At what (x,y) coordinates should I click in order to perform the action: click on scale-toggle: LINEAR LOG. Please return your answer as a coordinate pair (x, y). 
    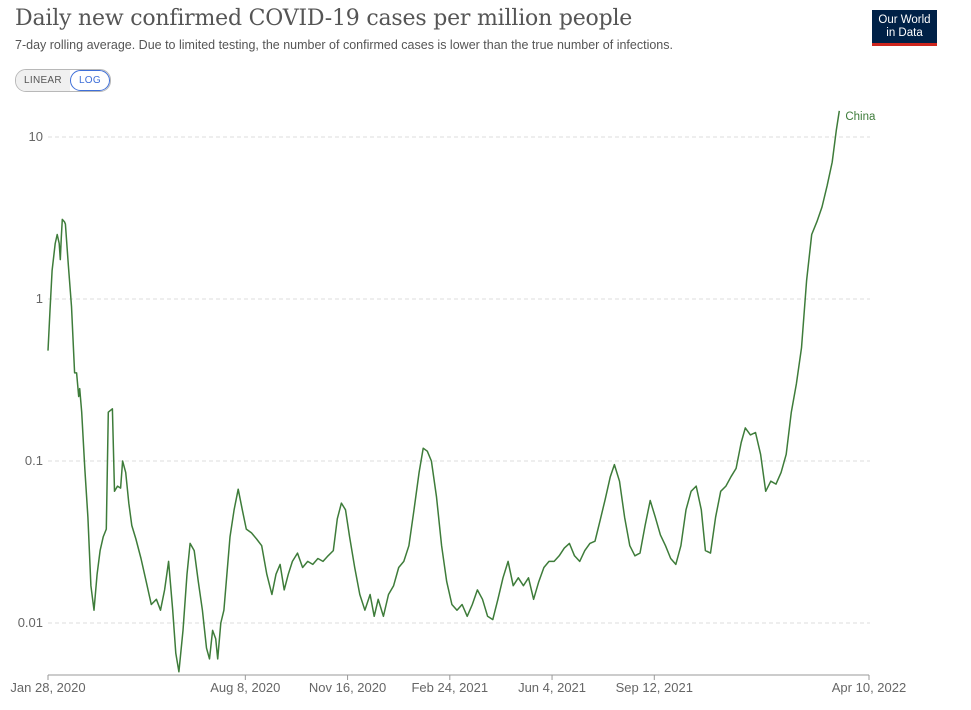
    Looking at the image, I should click on (63, 80).